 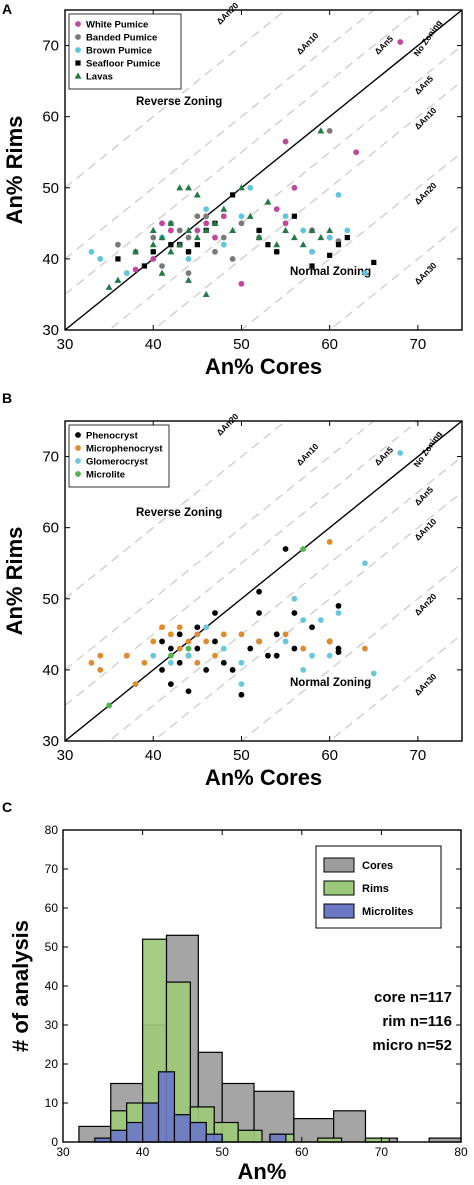 I want to click on panel-letter-b: B, so click(x=7, y=398).